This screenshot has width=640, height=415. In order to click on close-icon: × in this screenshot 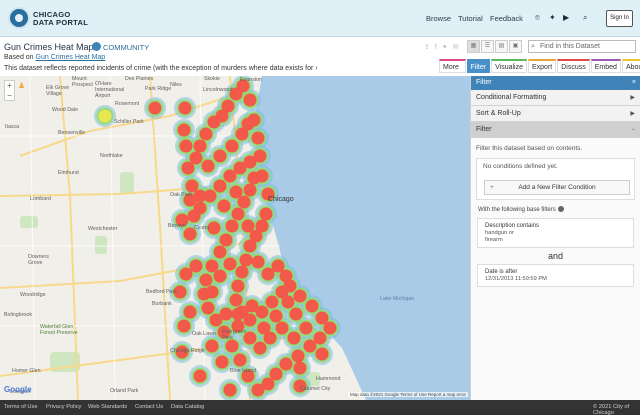, I will do `click(633, 82)`.